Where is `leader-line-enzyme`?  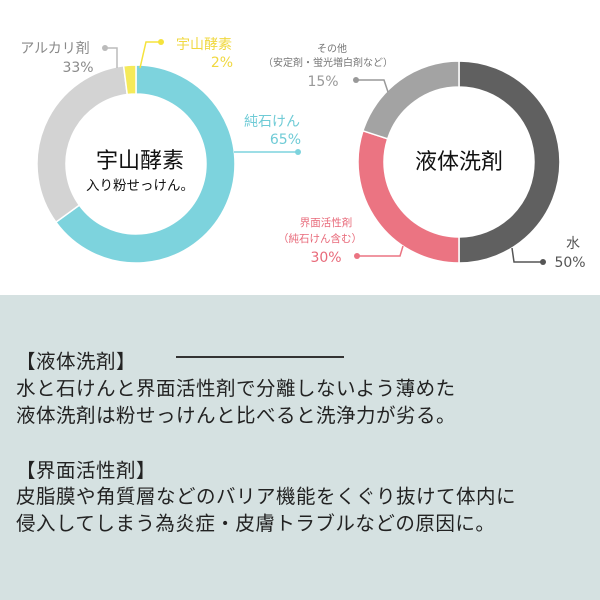 leader-line-enzyme is located at coordinates (149, 55).